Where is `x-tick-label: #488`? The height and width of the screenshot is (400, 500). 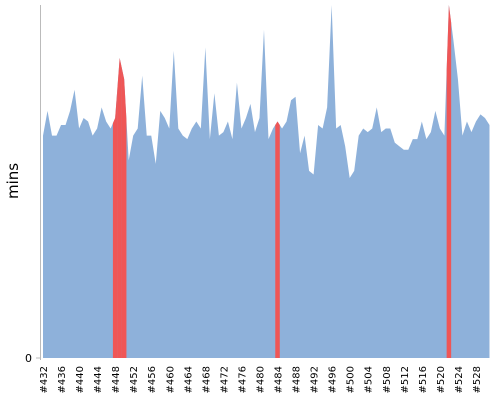
x-tick-label: #488 is located at coordinates (297, 379).